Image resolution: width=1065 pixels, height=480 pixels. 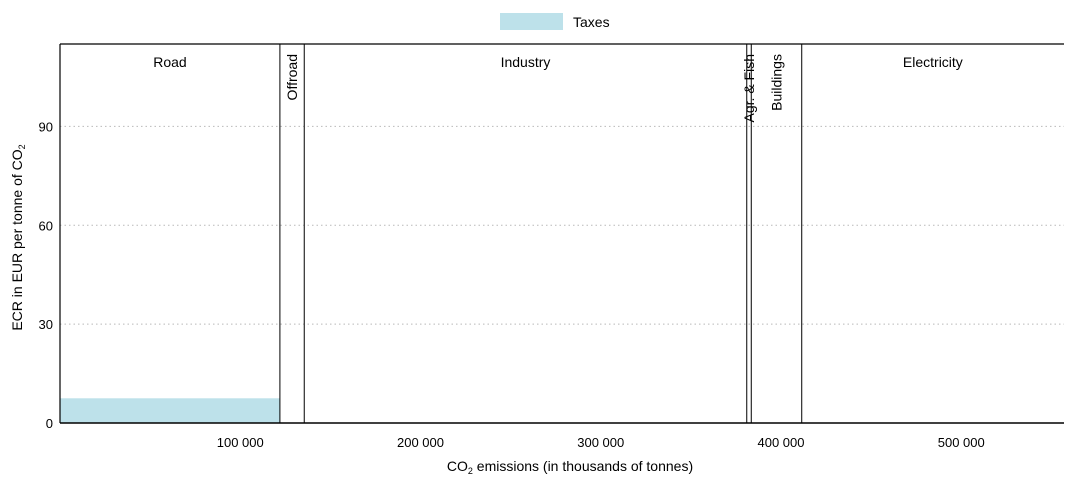 What do you see at coordinates (961, 442) in the screenshot?
I see `x-tick-label: 500 000` at bounding box center [961, 442].